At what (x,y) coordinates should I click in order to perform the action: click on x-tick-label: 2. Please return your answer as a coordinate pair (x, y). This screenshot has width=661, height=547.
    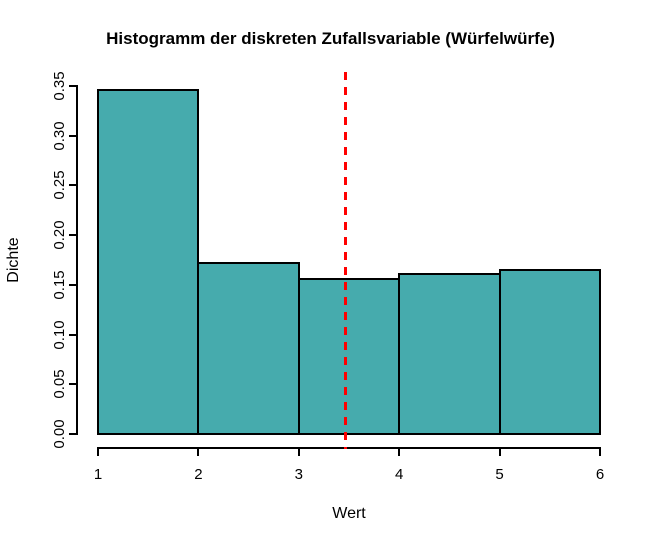
    Looking at the image, I should click on (198, 474).